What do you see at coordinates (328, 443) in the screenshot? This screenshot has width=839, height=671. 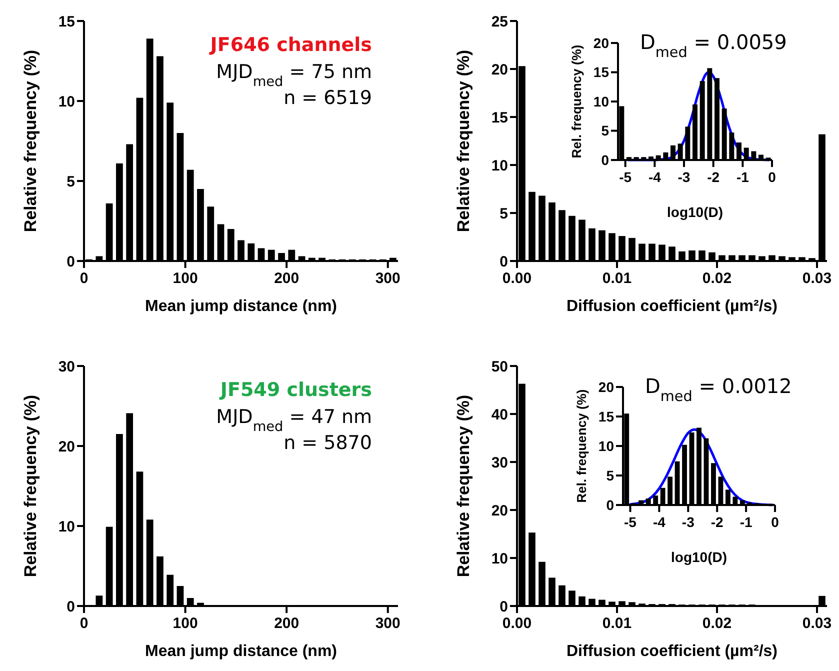 I see `annotation: n = 5870` at bounding box center [328, 443].